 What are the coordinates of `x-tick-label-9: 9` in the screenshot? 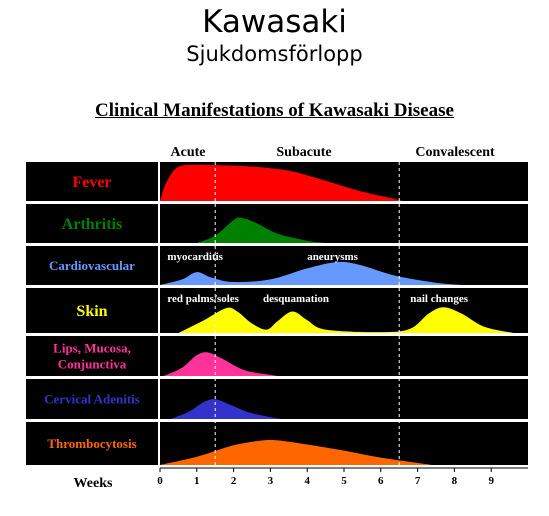 It's located at (491, 481).